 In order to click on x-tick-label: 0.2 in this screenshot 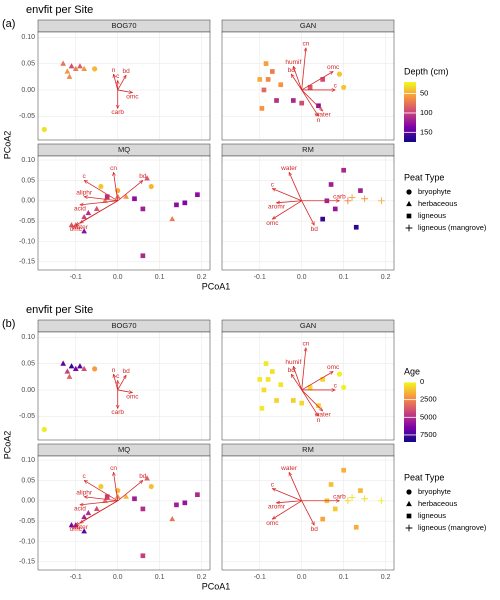, I will do `click(386, 577)`.